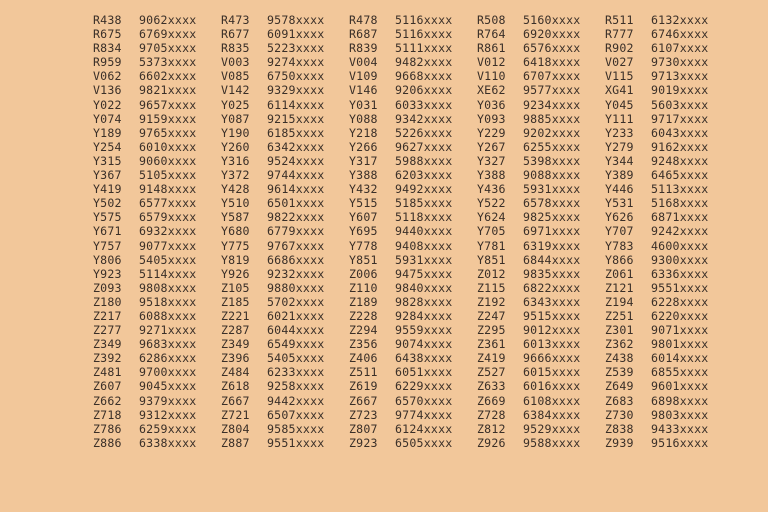  Describe the element at coordinates (680, 400) in the screenshot. I see `record-value: 6898xxxx` at that location.